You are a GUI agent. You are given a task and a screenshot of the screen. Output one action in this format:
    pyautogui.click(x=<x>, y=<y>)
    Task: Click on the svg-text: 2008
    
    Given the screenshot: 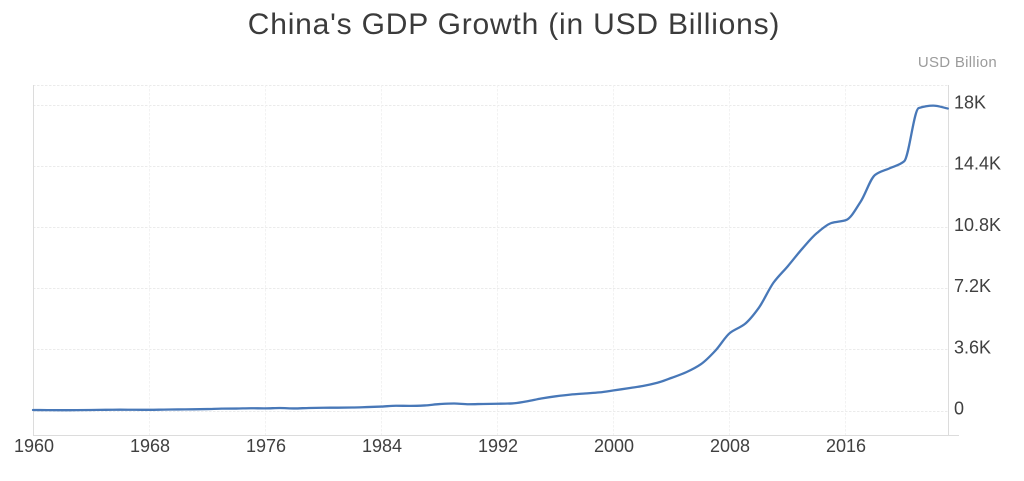 What is the action you would take?
    pyautogui.click(x=730, y=446)
    